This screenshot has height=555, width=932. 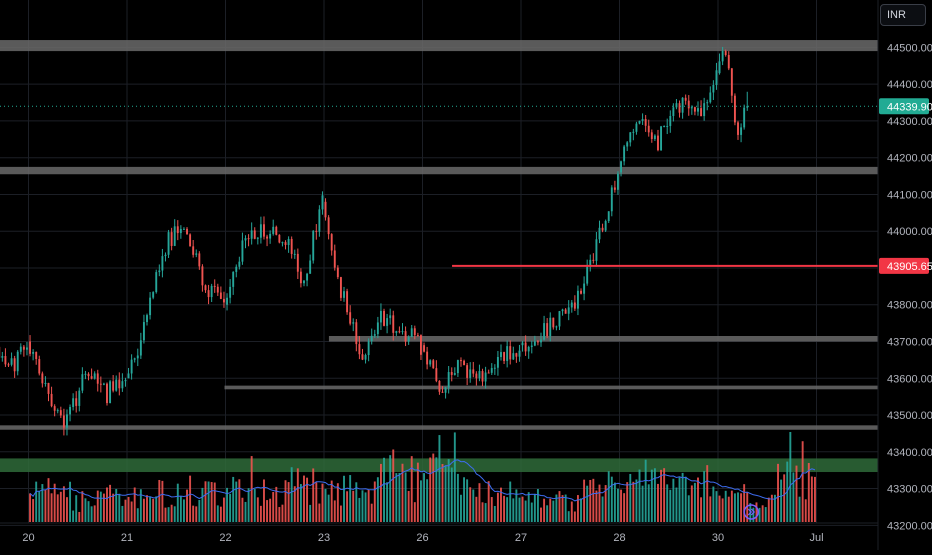 I want to click on price-zone, so click(x=439, y=427).